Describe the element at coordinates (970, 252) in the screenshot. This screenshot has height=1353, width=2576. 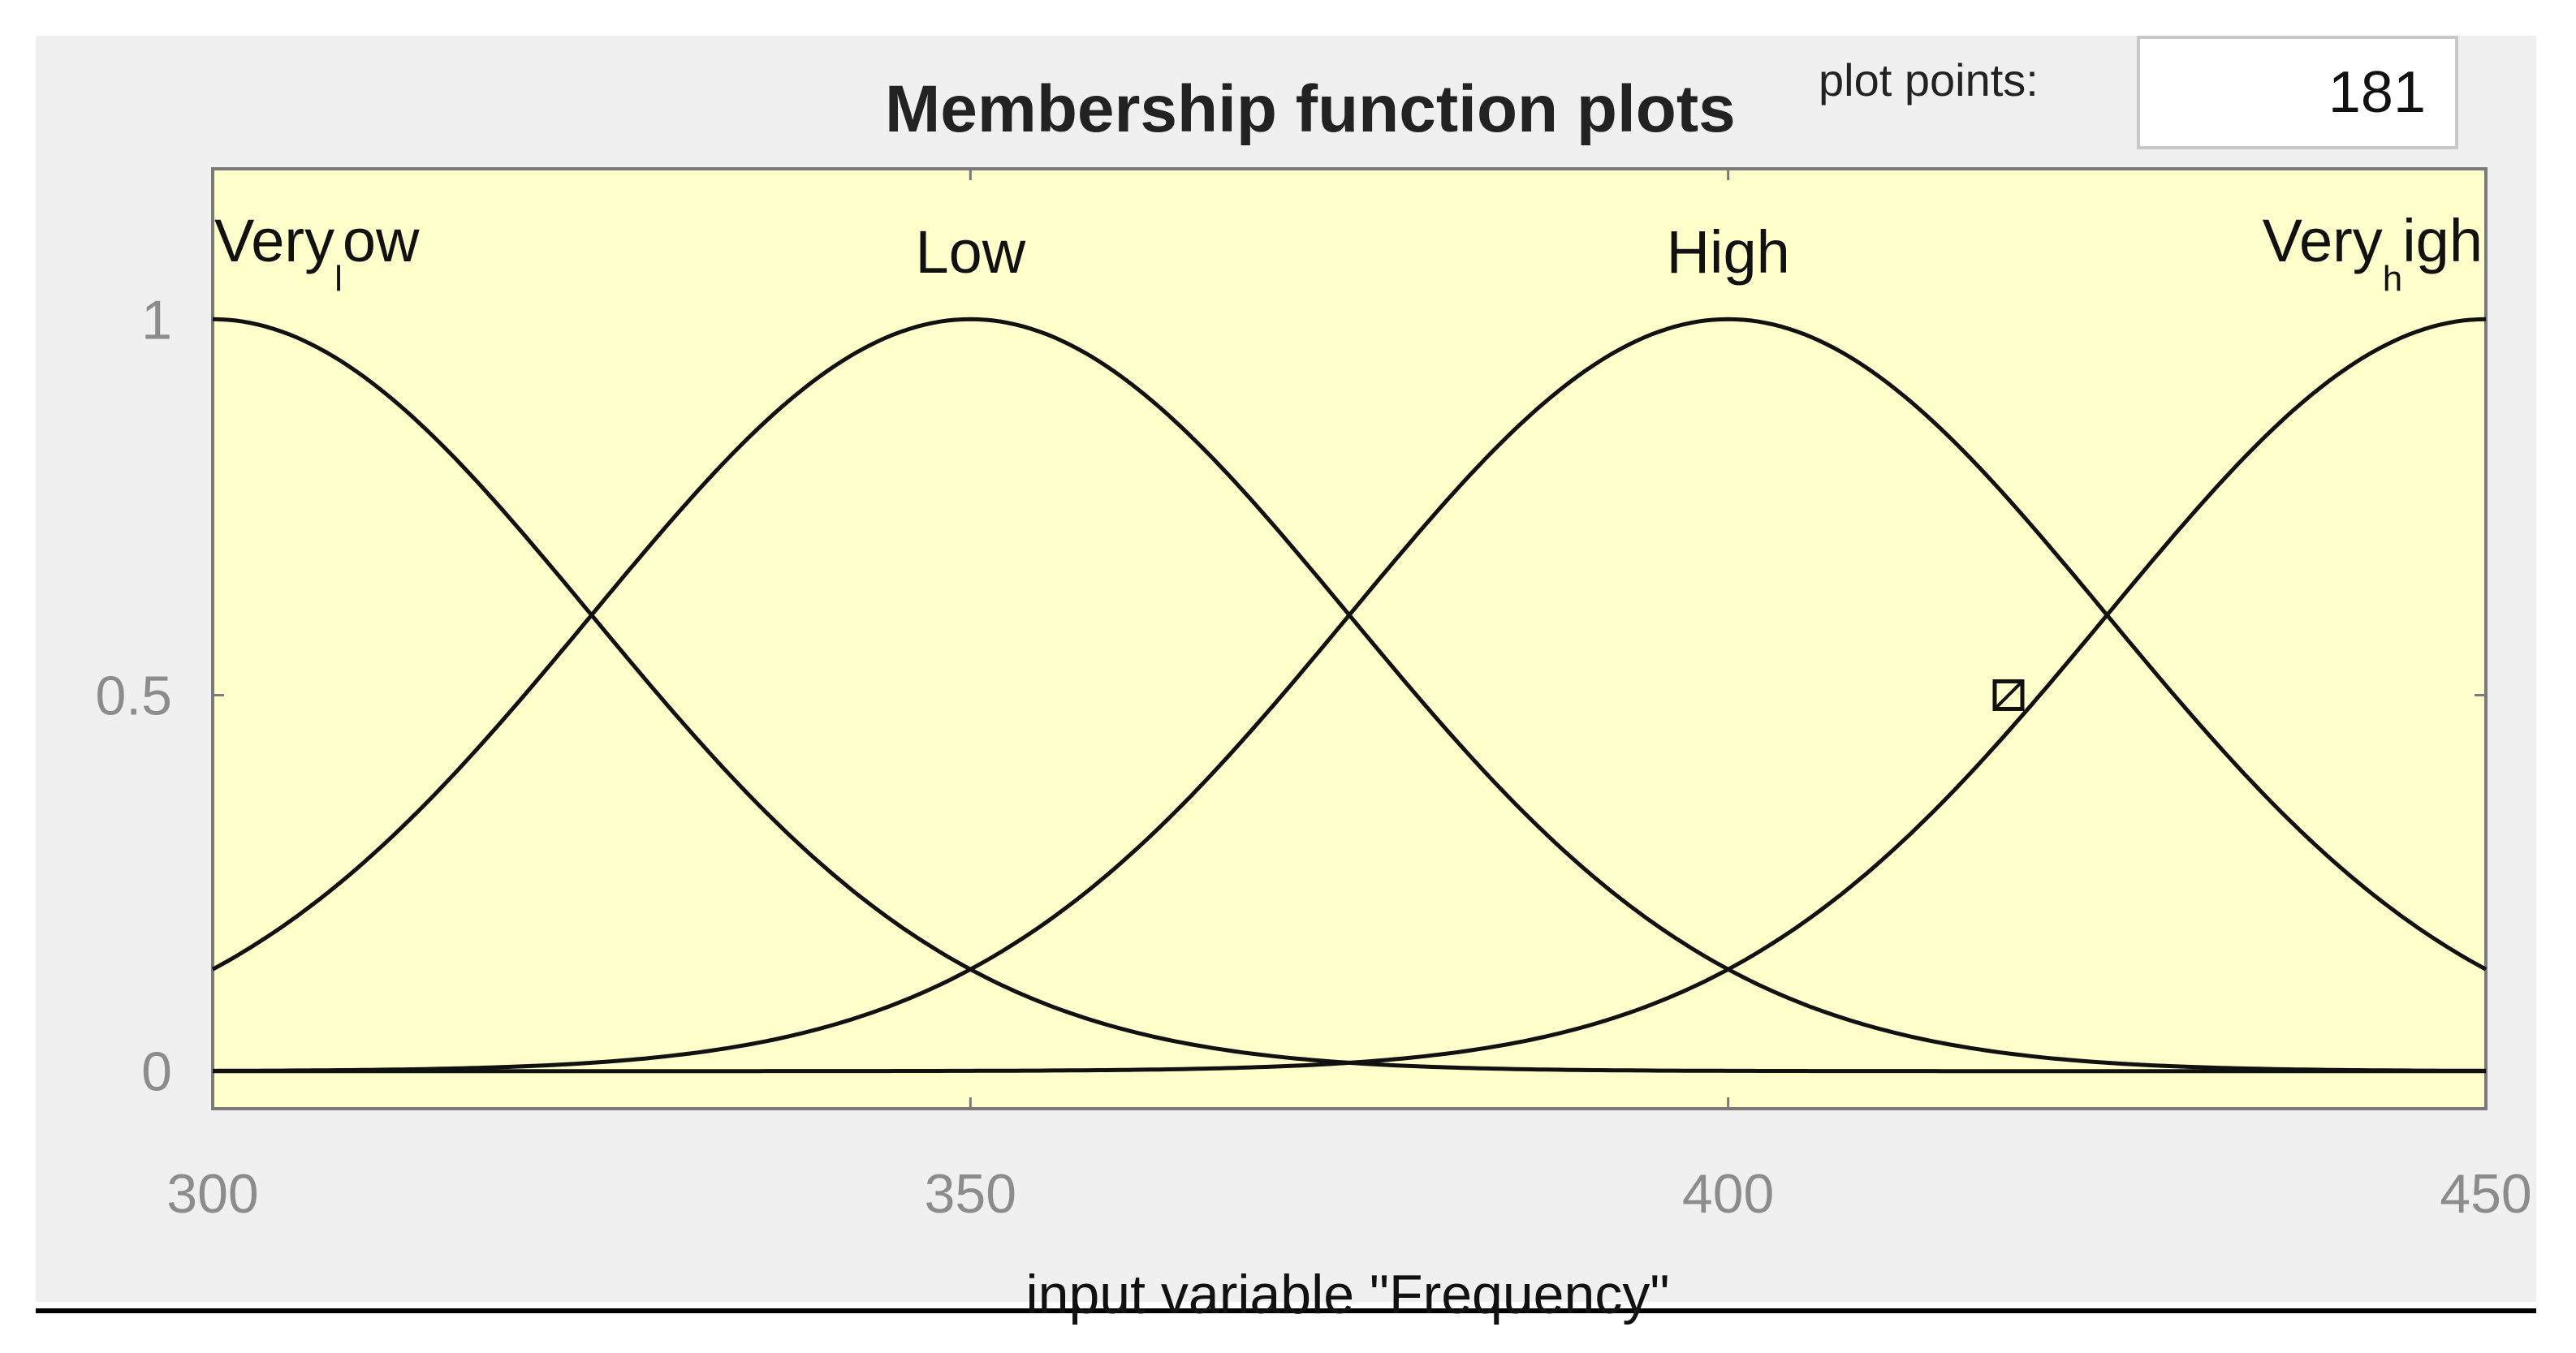
I see `mf-label-1: Low` at that location.